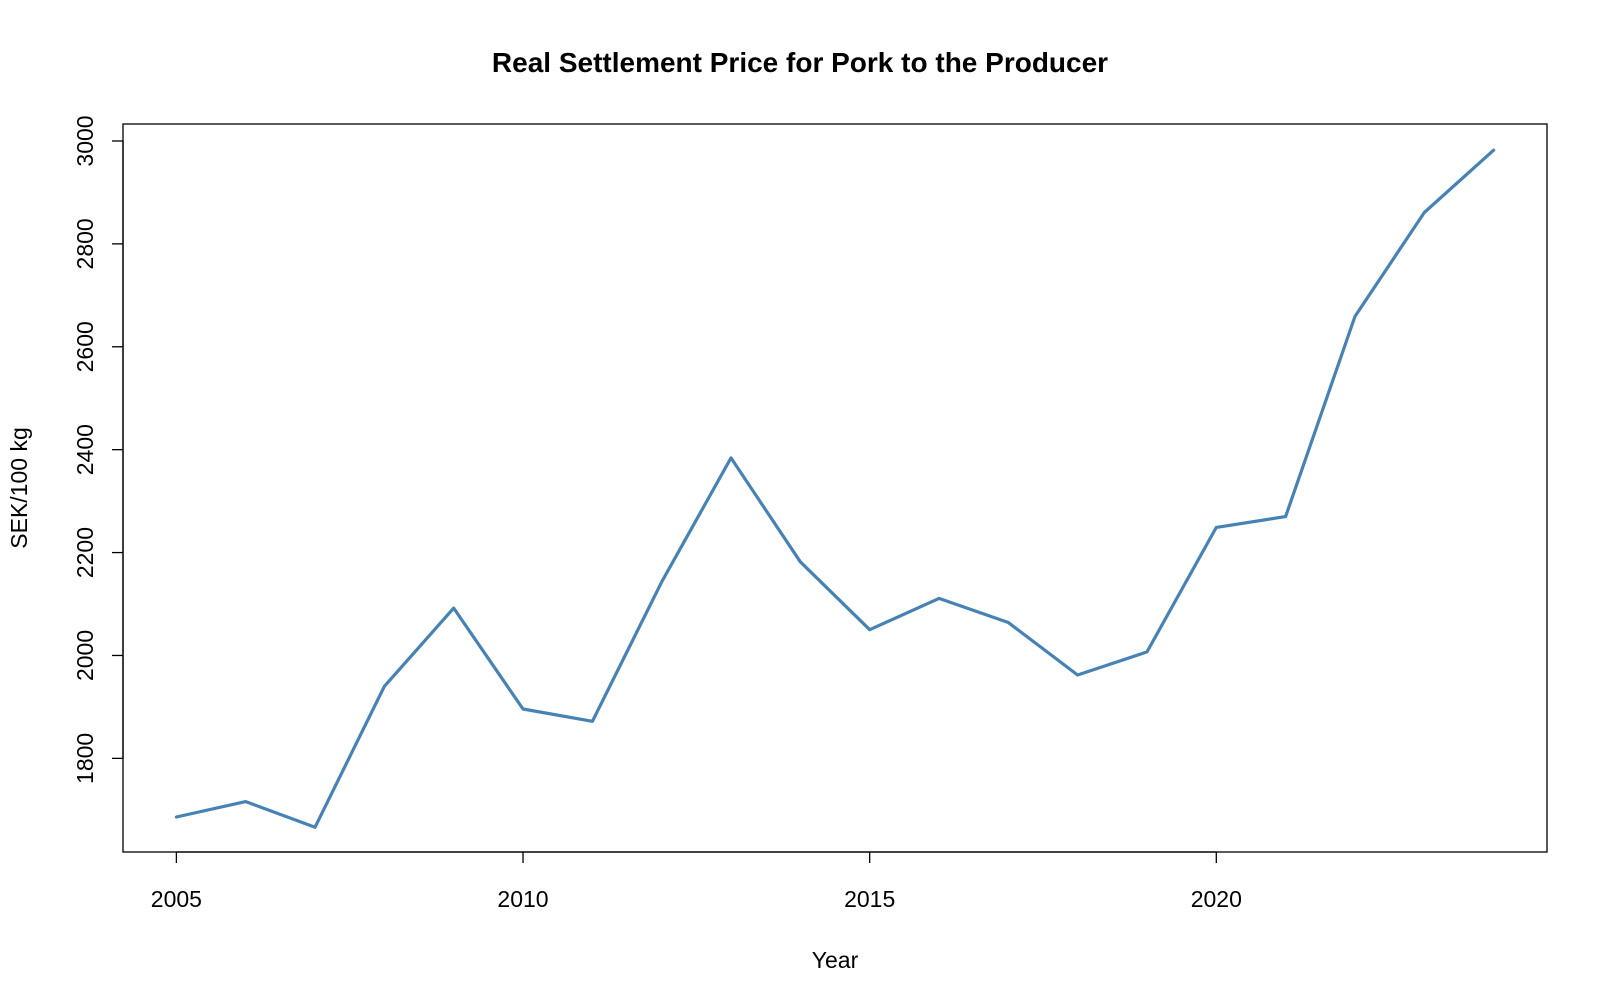  What do you see at coordinates (85, 758) in the screenshot?
I see `y-tick-label: 1800` at bounding box center [85, 758].